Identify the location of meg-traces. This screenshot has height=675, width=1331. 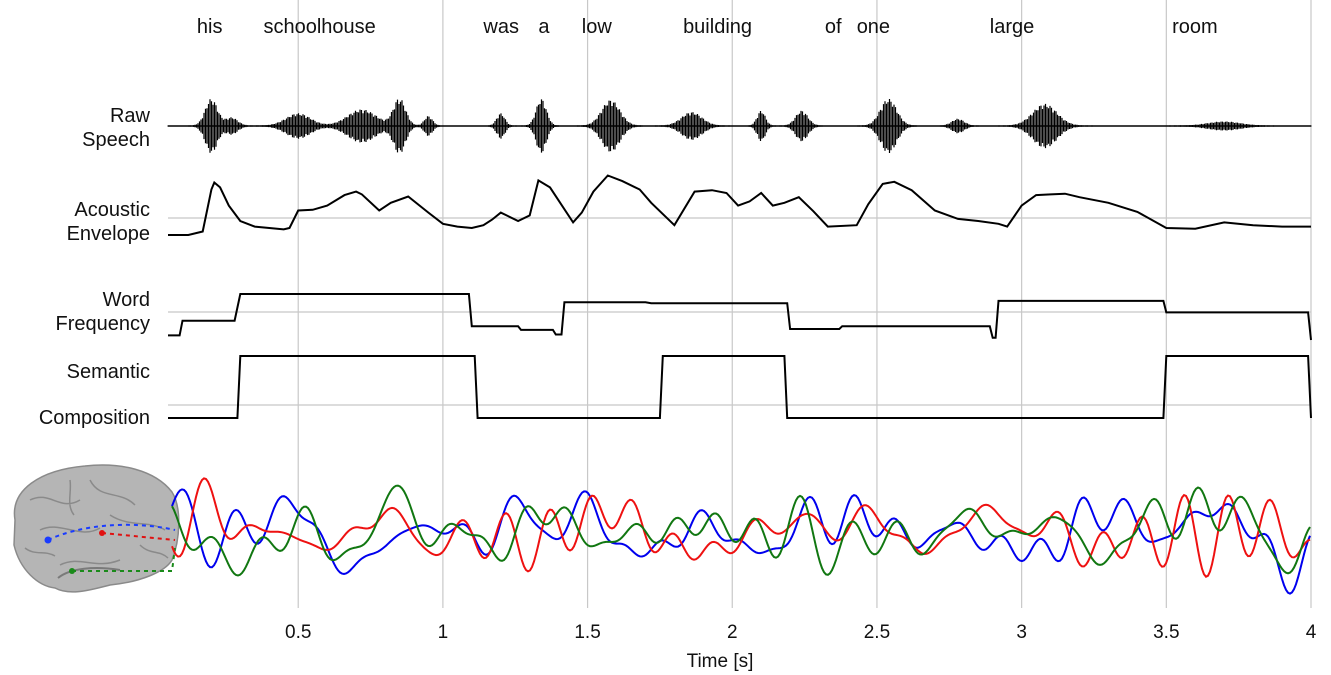
(741, 536).